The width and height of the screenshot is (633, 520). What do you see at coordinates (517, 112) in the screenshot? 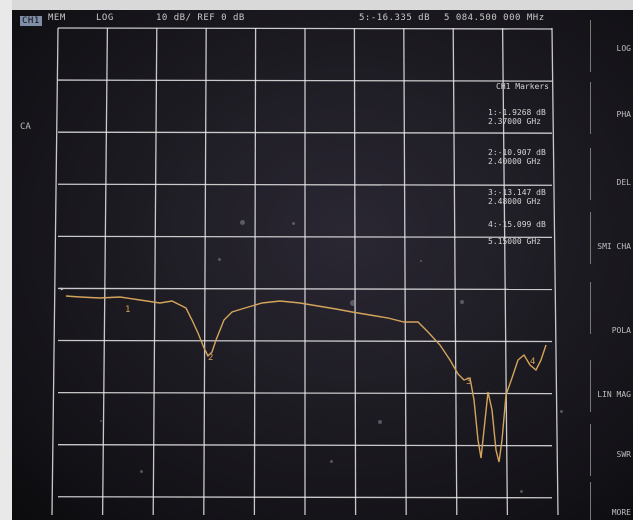
I see `marker-1-value: 1:-1.9268 dB` at bounding box center [517, 112].